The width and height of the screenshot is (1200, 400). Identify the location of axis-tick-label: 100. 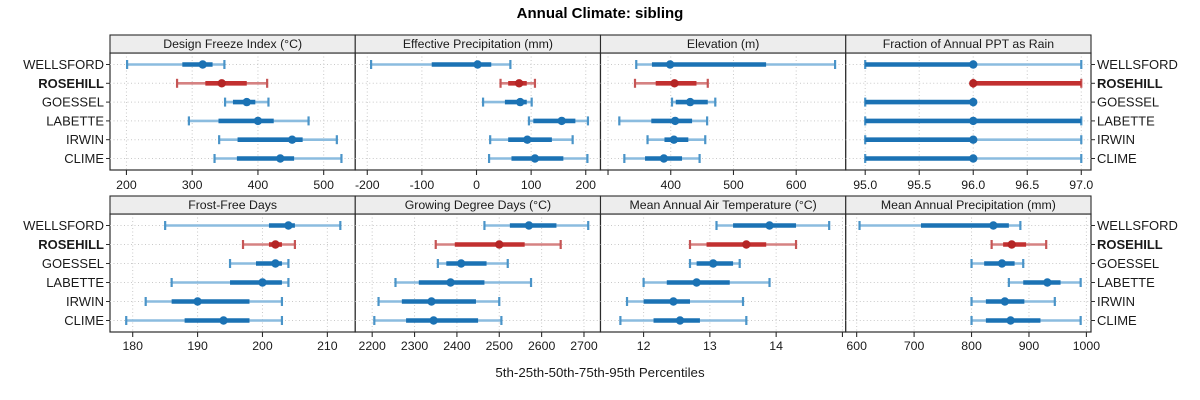
(531, 185).